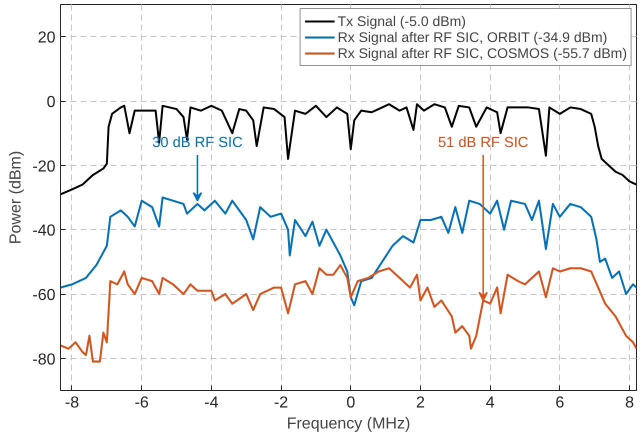 Image resolution: width=642 pixels, height=442 pixels. What do you see at coordinates (483, 143) in the screenshot?
I see `annotation: 51 dB RF SIC` at bounding box center [483, 143].